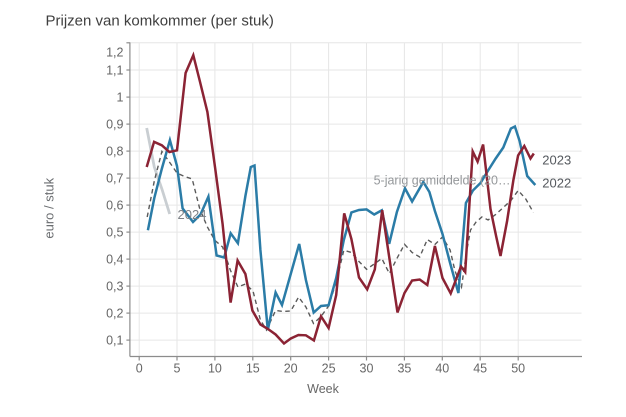 The width and height of the screenshot is (626, 417). What do you see at coordinates (48, 207) in the screenshot?
I see `svg-text: euro / stuk` at bounding box center [48, 207].